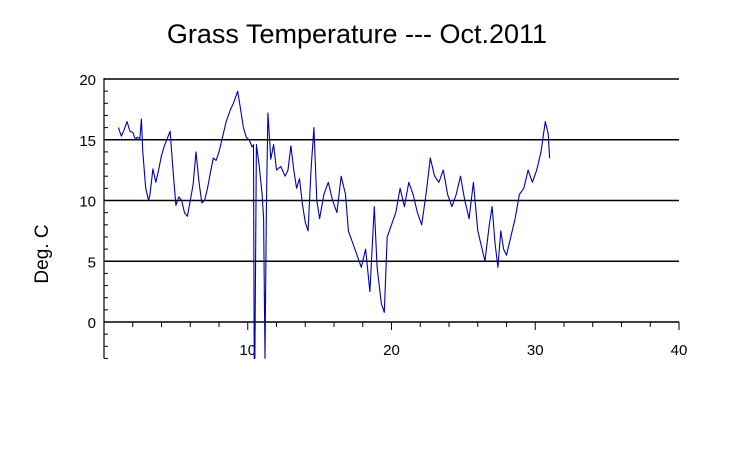  Describe the element at coordinates (87, 80) in the screenshot. I see `y-tick-label: 20` at that location.